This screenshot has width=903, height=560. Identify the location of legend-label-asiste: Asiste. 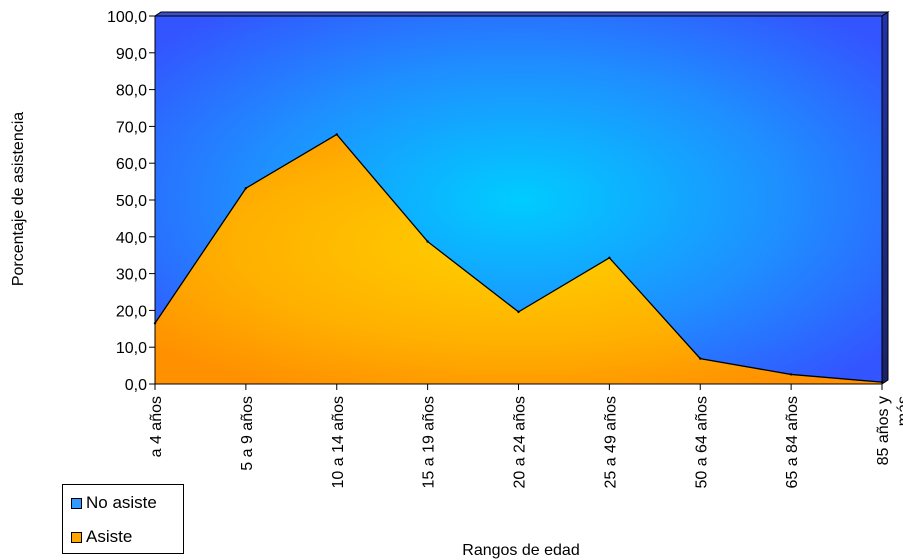
(109, 536).